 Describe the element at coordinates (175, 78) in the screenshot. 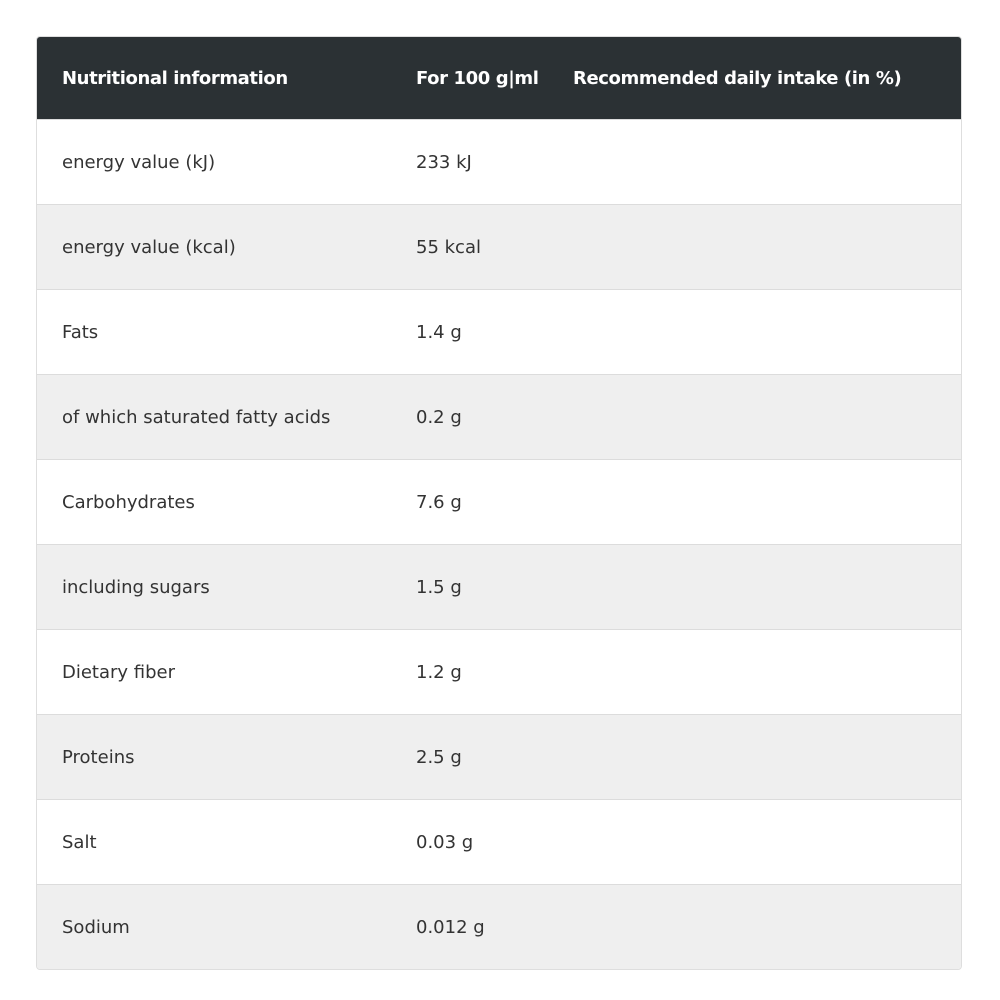

I see `header-nutritional-information: Nutritional information` at that location.